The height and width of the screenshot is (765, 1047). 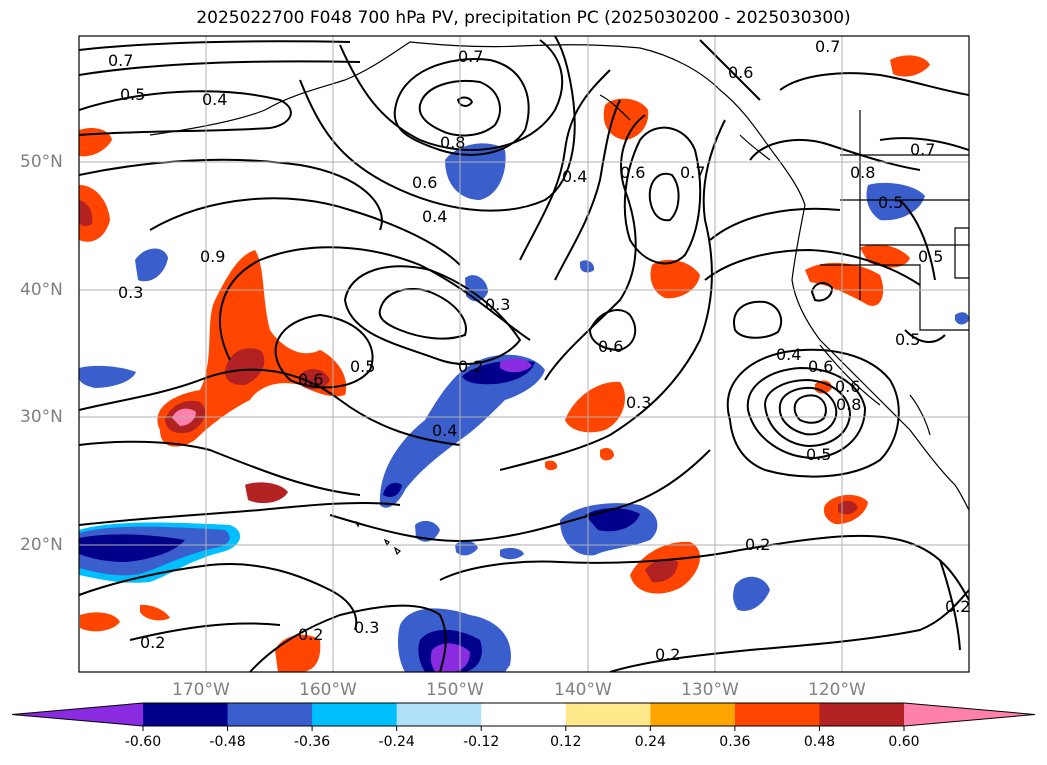 What do you see at coordinates (481, 742) in the screenshot?
I see `colorbar-tick-label: -0.12` at bounding box center [481, 742].